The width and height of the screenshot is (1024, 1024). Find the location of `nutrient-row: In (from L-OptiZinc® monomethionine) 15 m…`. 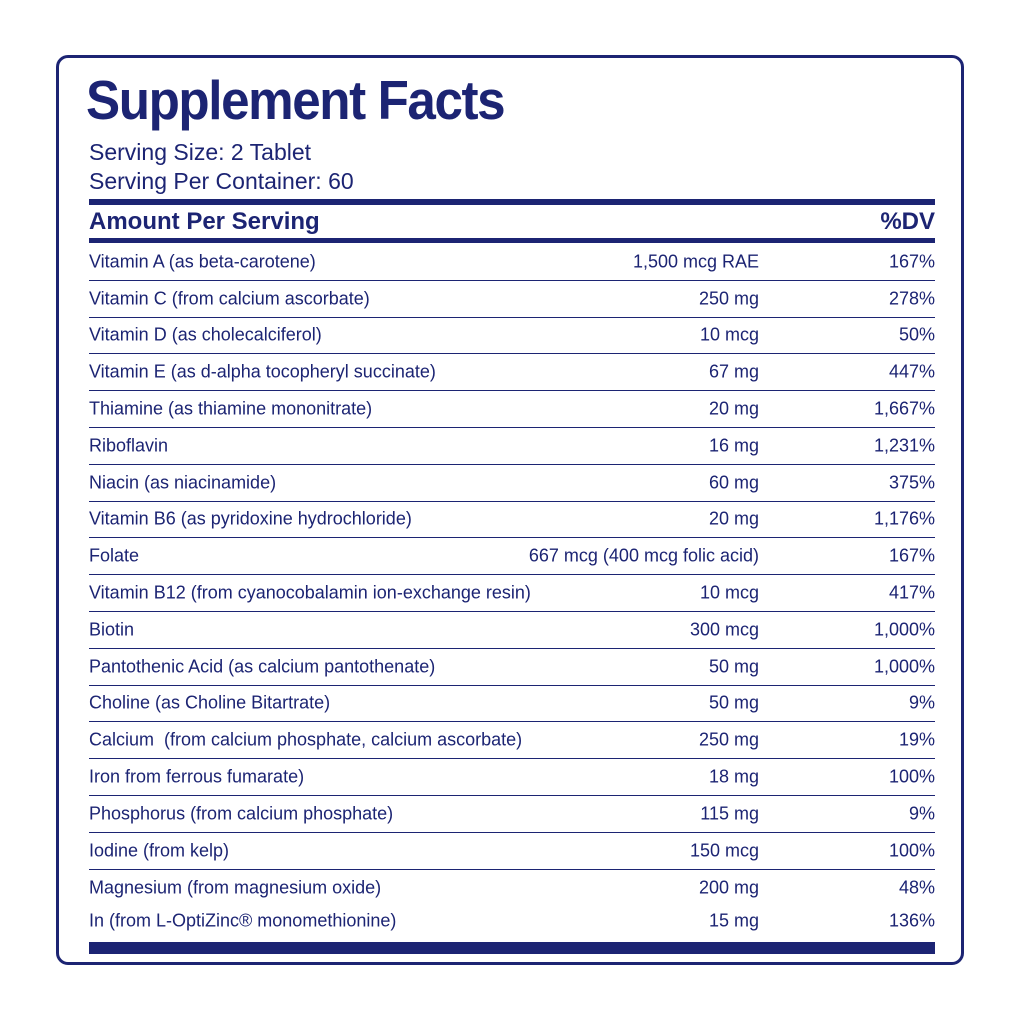

nutrient-row: In (from L-OptiZinc® monomethionine) 15 m… is located at coordinates (512, 921).